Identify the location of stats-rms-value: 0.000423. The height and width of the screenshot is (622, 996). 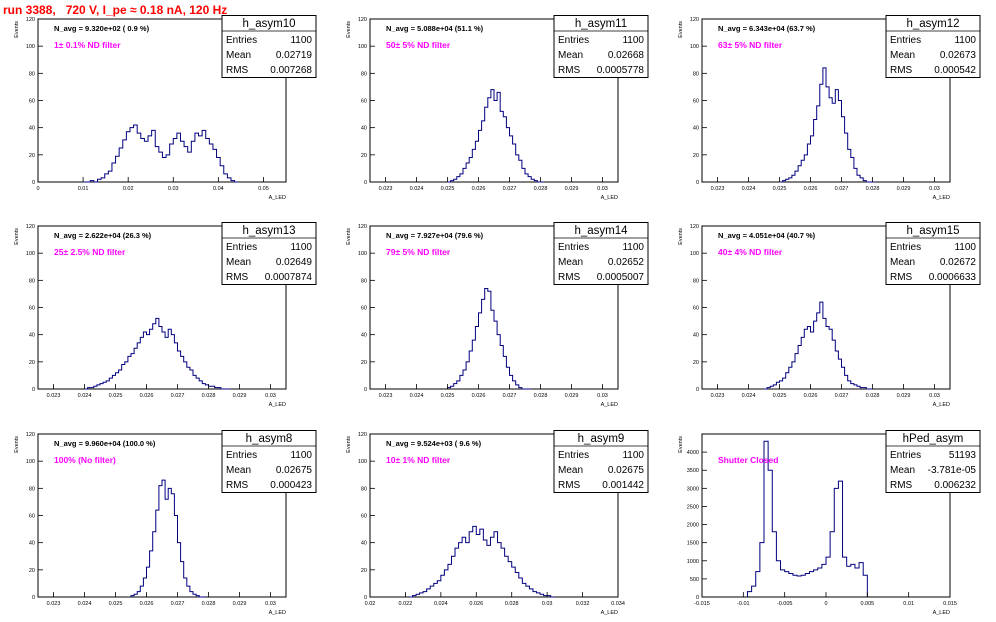
(291, 485).